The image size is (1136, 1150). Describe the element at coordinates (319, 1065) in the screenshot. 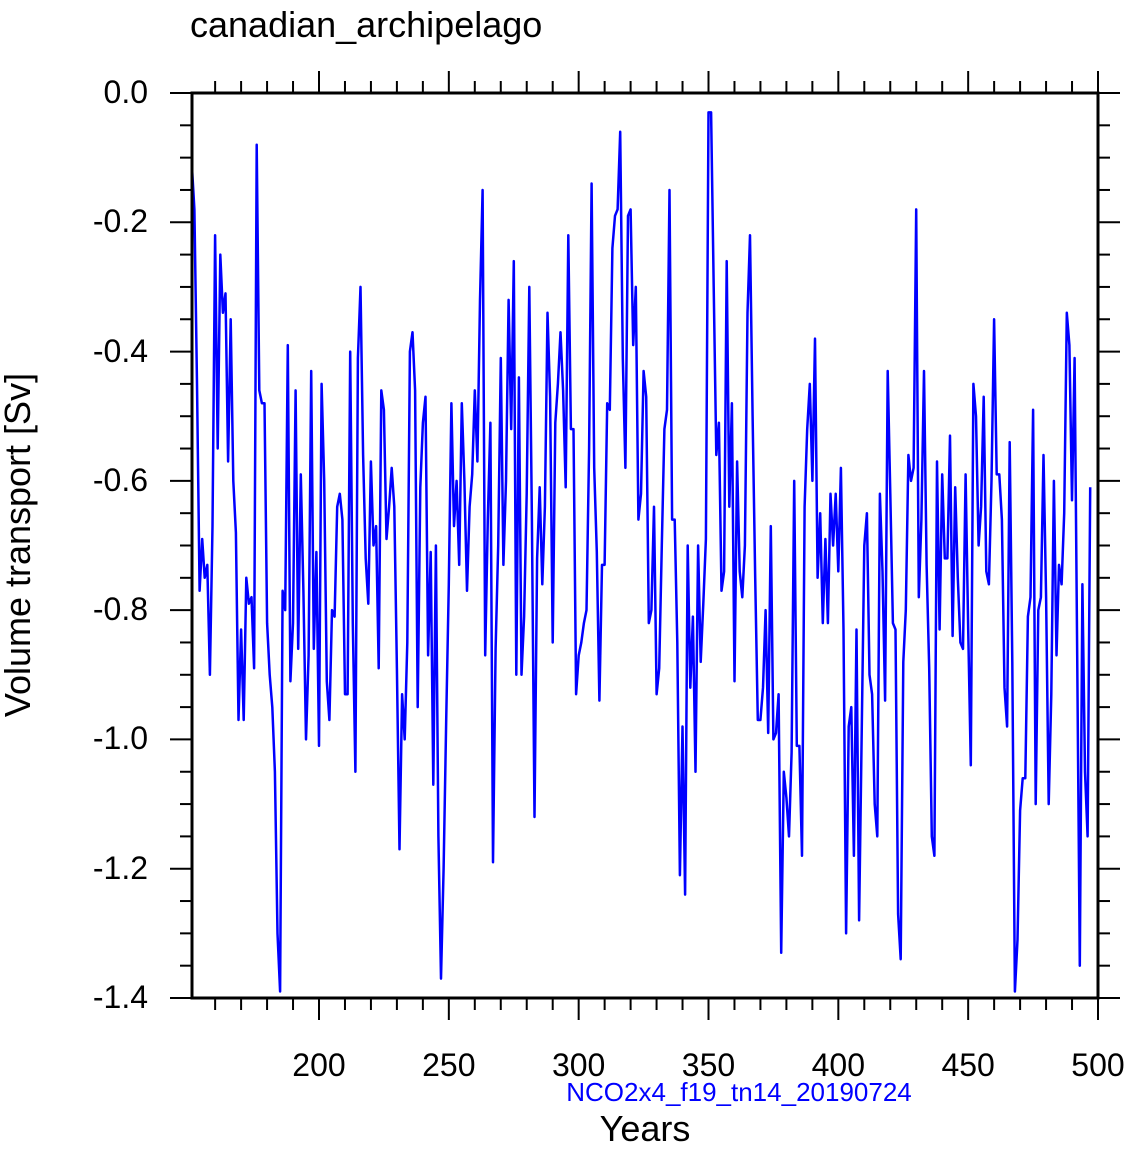

I see `x-tick-label: 200` at that location.